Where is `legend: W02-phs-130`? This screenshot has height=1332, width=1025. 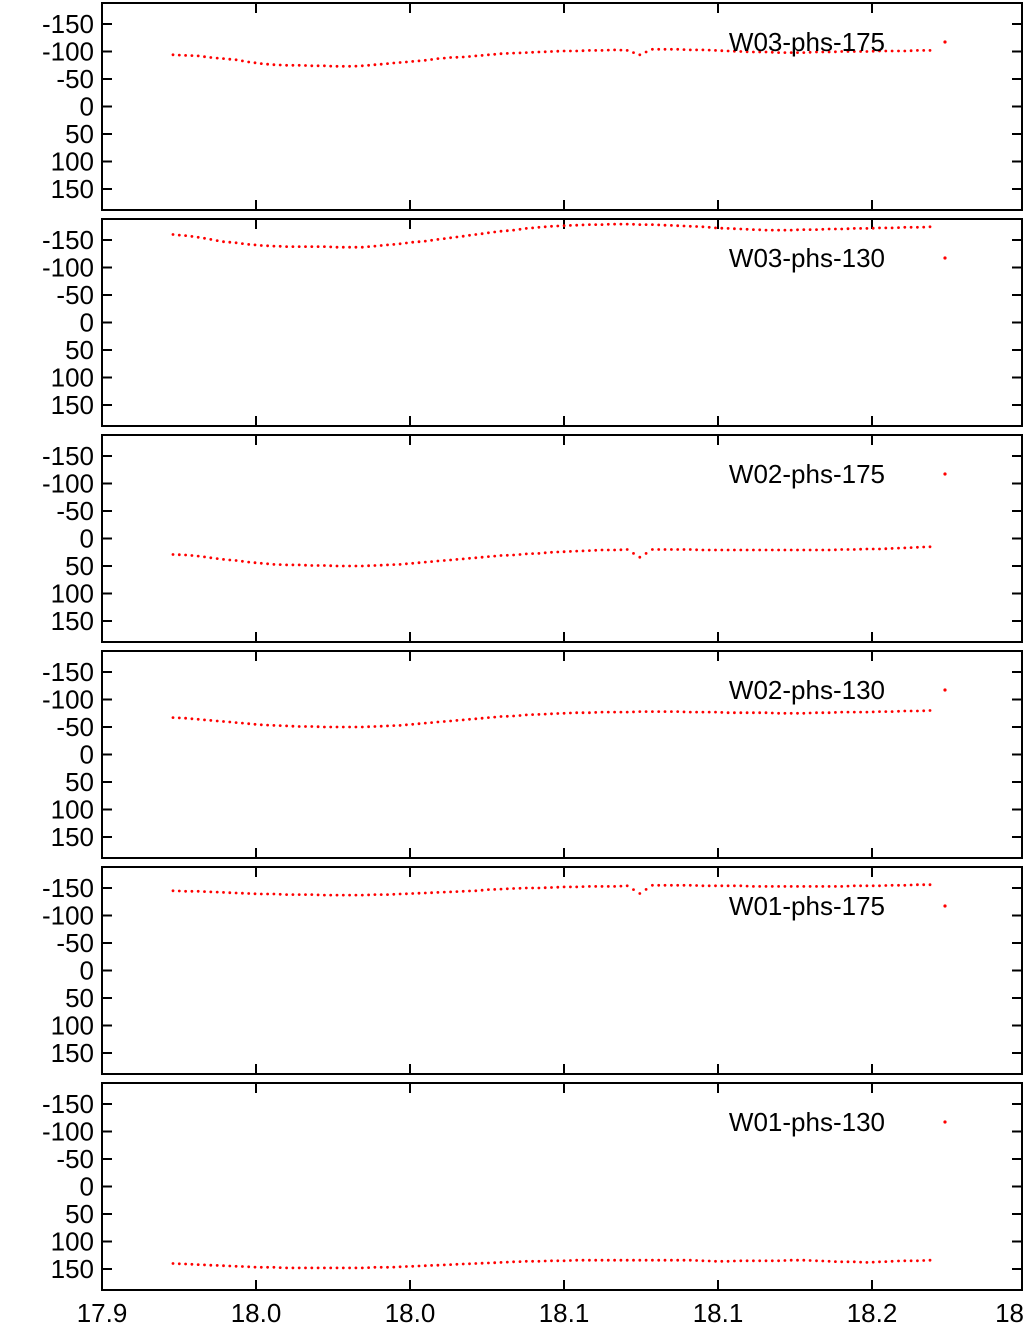
legend: W02-phs-130 is located at coordinates (838, 690).